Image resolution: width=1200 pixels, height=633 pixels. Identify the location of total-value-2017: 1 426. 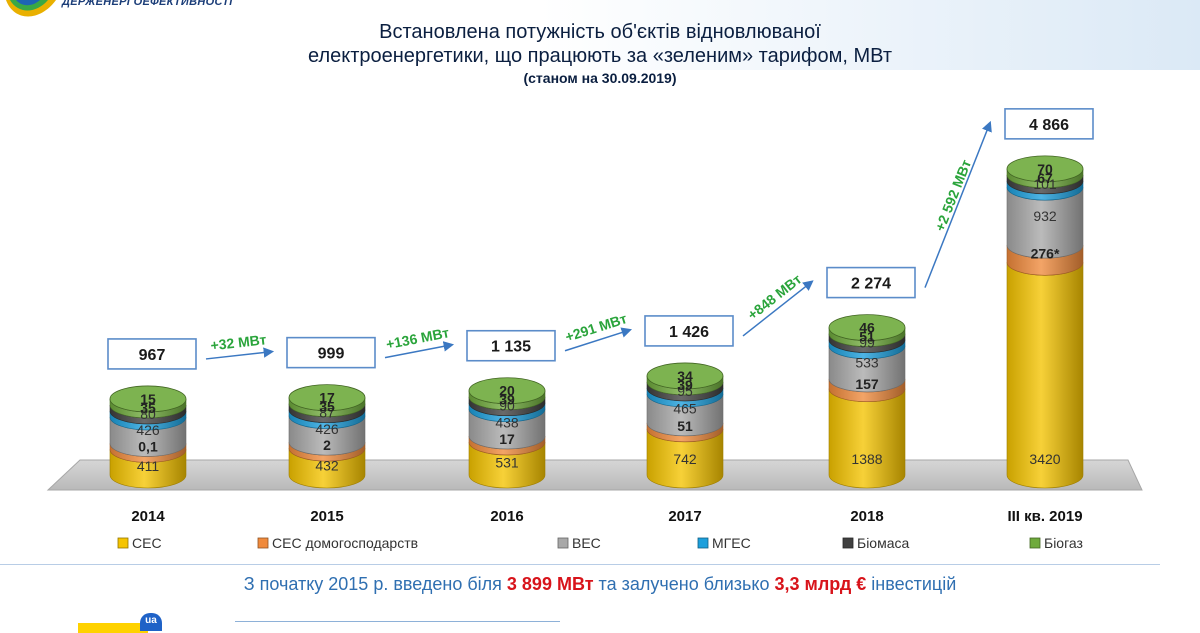
(689, 332).